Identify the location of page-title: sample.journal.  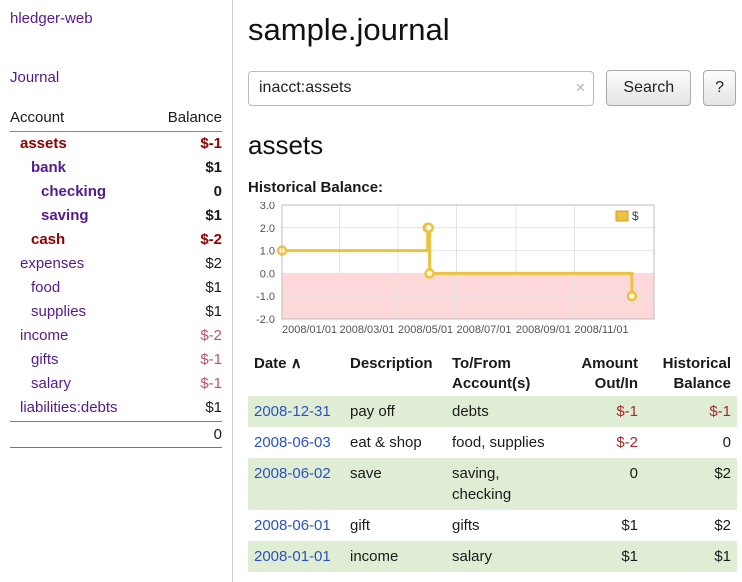
(349, 29).